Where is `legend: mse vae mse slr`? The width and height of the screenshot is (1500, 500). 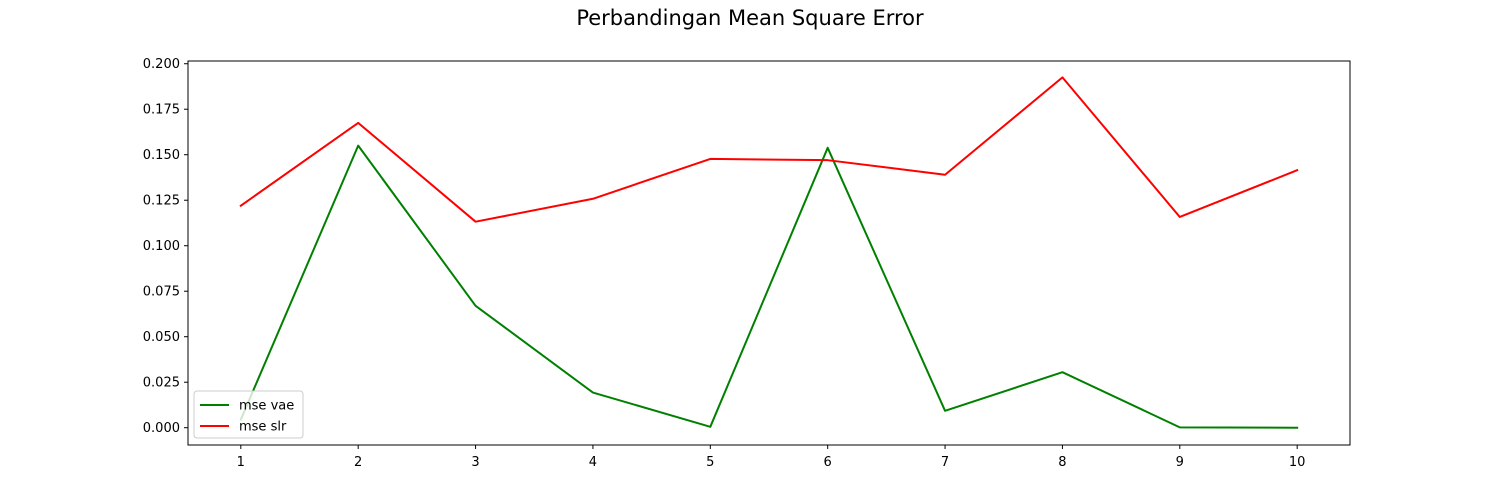 legend: mse vae mse slr is located at coordinates (248, 414).